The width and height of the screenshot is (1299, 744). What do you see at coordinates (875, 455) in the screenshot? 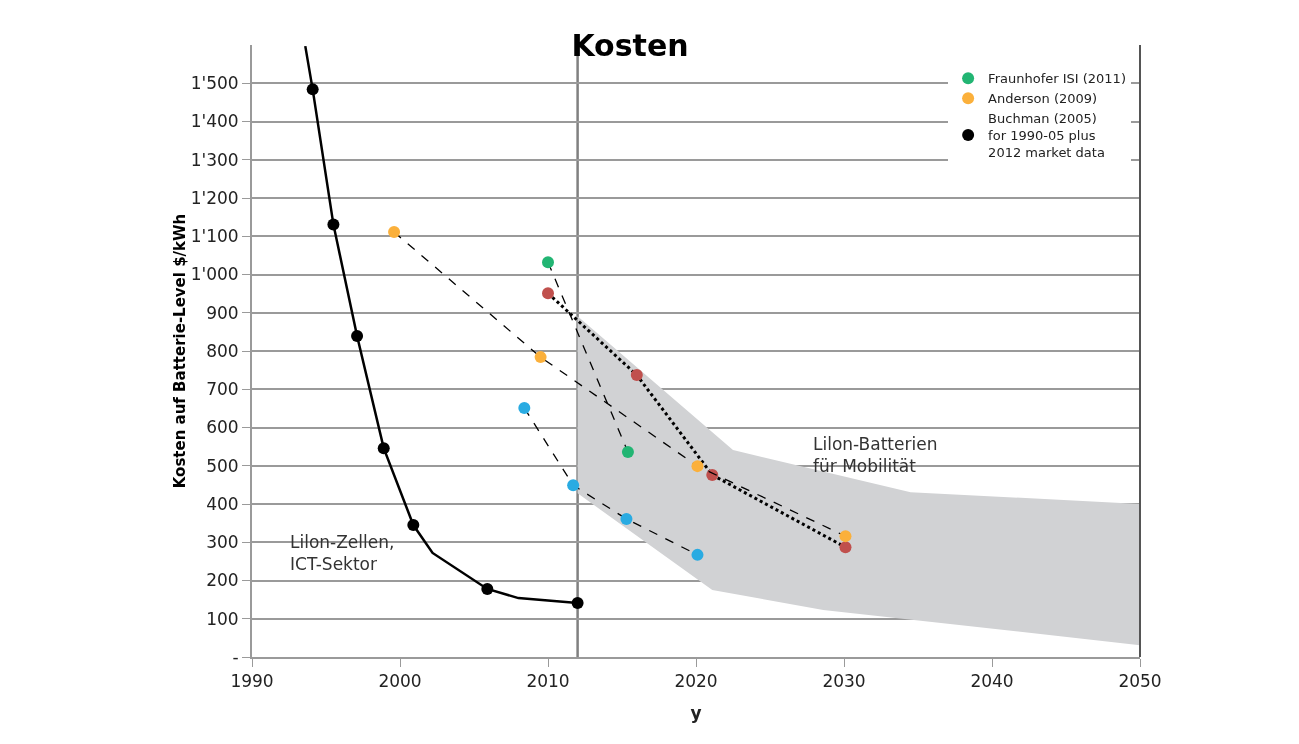
I see `annotation: Lilon-Batterien für Mobilität` at bounding box center [875, 455].